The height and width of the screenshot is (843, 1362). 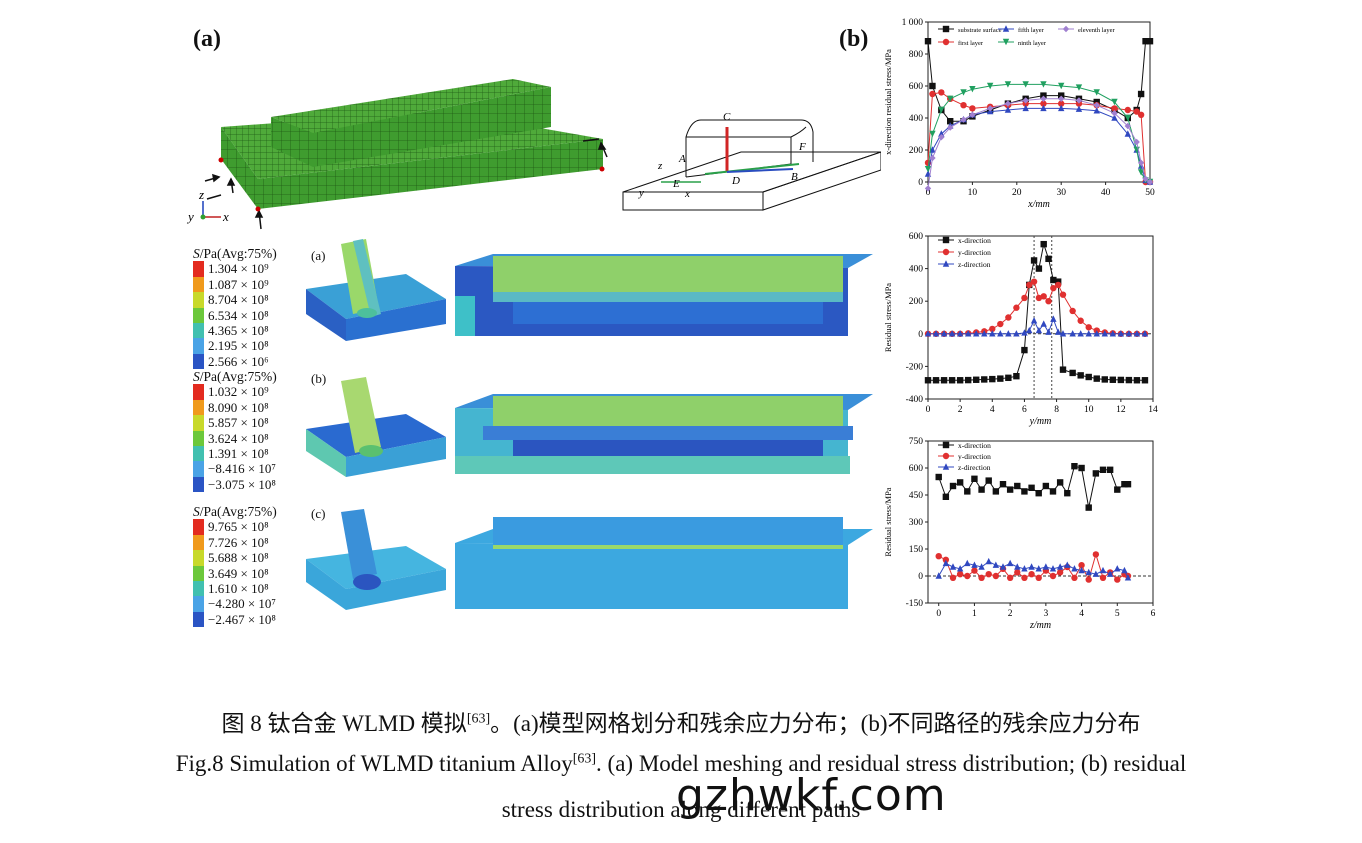 I want to click on legend-row: 5.857 × 10⁸, so click(x=235, y=423).